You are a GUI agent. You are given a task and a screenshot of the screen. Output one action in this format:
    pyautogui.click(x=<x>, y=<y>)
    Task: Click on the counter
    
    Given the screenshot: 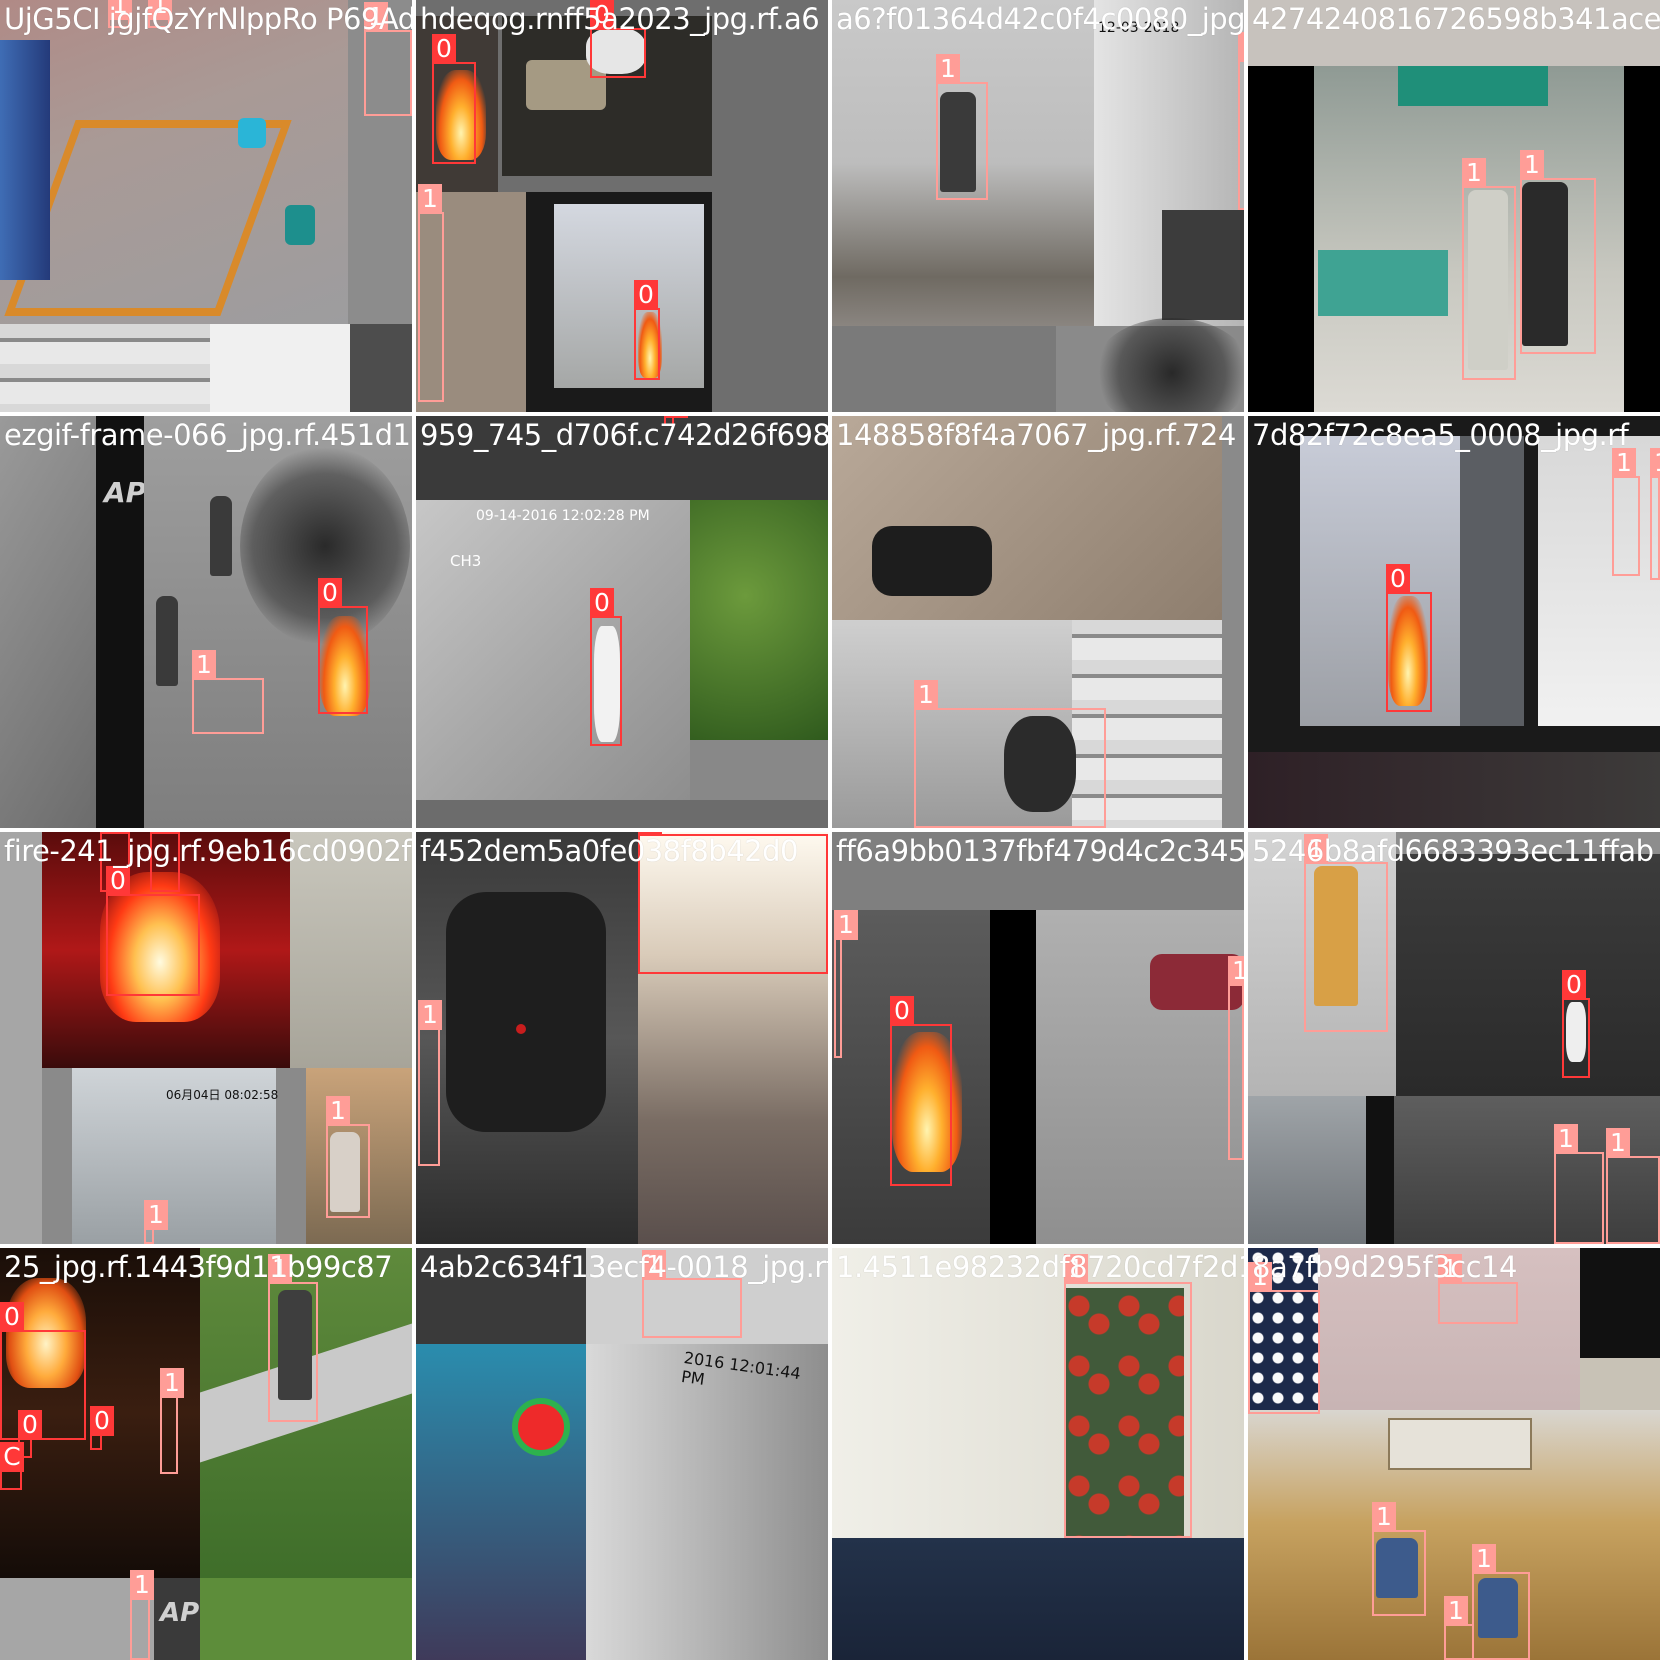 What is the action you would take?
    pyautogui.click(x=1203, y=265)
    